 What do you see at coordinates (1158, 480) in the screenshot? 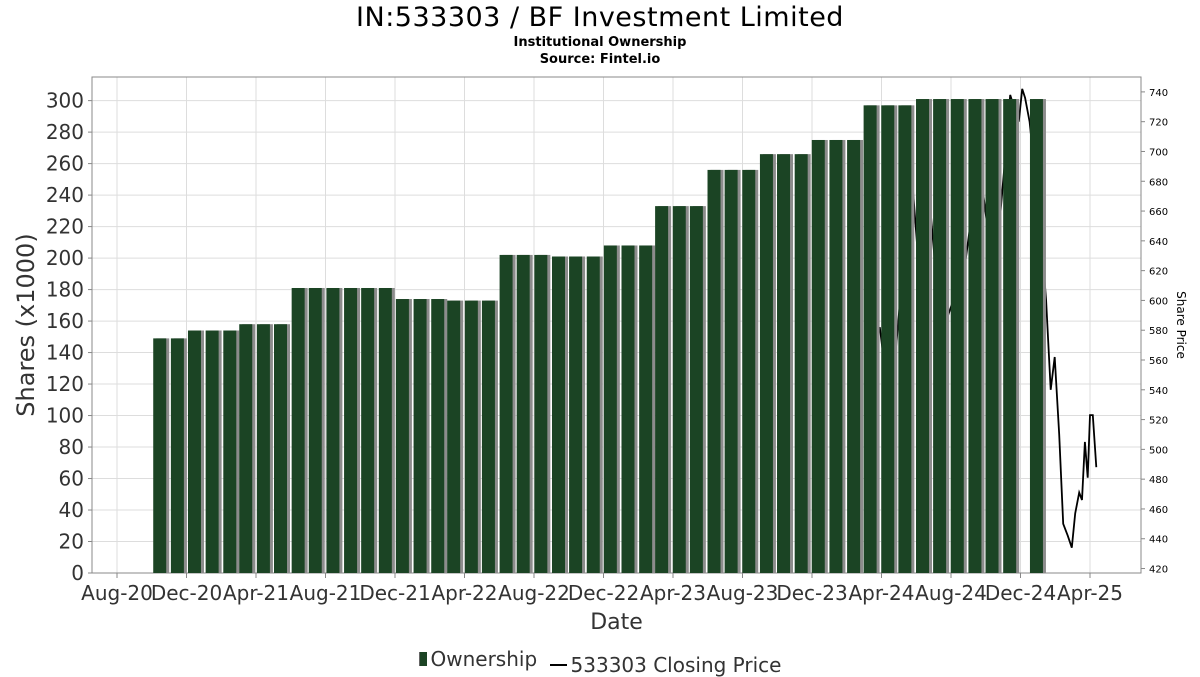
I see `y2-tick-label: 480` at bounding box center [1158, 480].